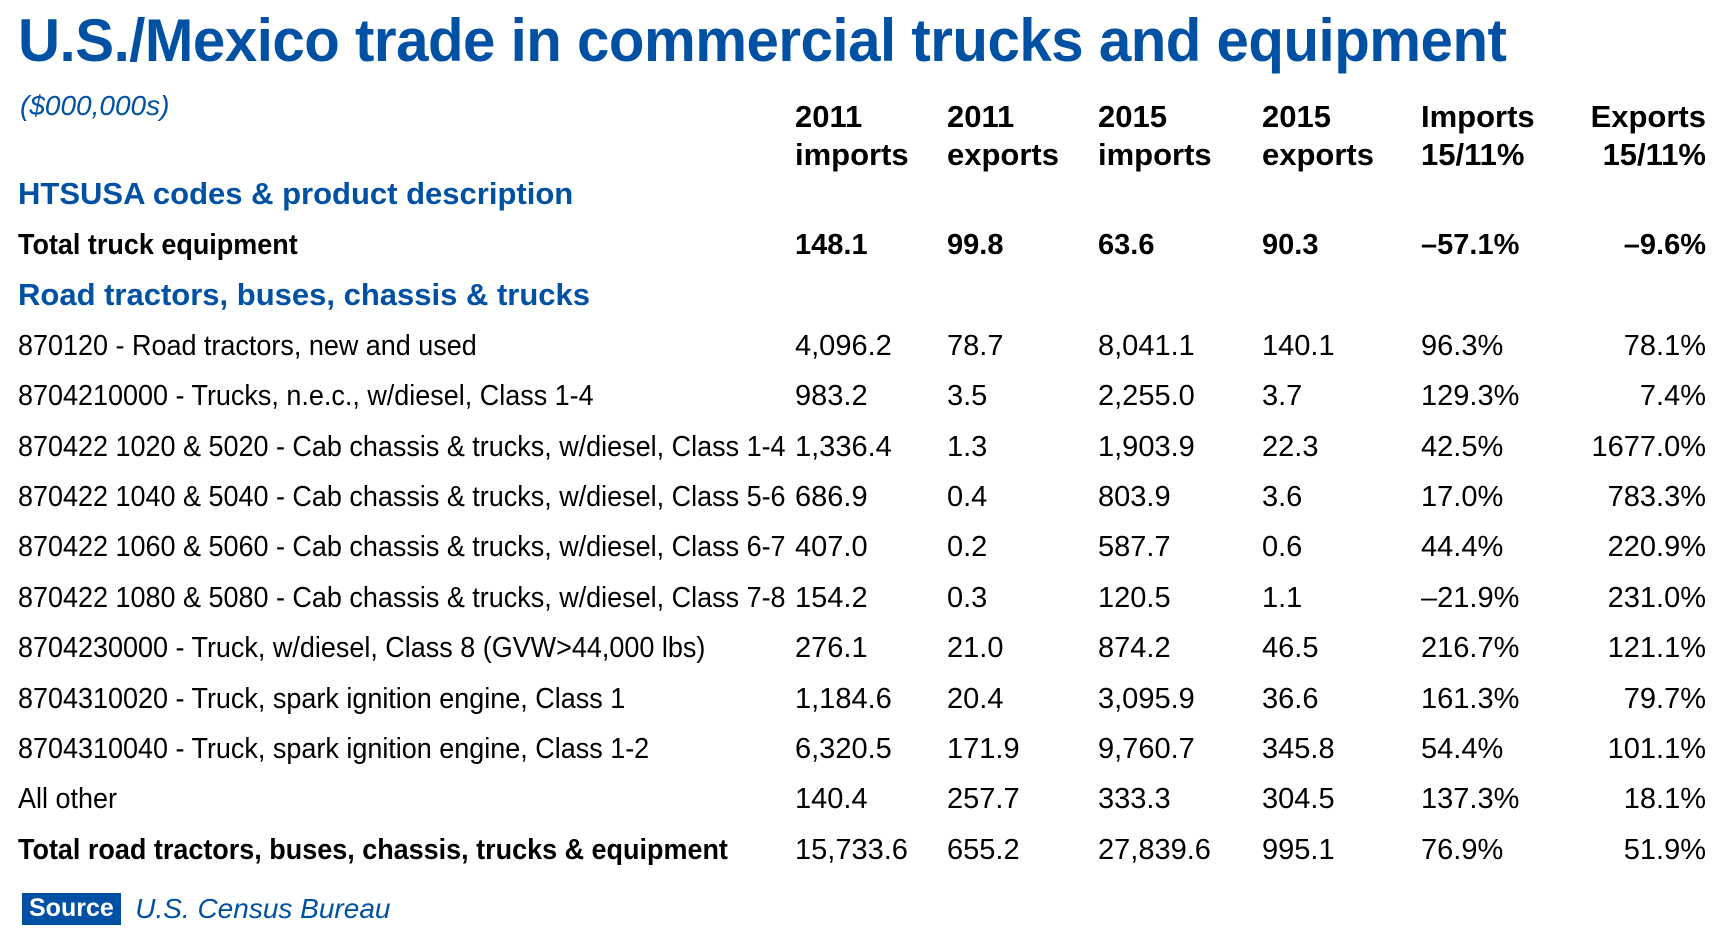  What do you see at coordinates (304, 294) in the screenshot?
I see `section-heading-road: Road tractors, buses, chassis & trucks` at bounding box center [304, 294].